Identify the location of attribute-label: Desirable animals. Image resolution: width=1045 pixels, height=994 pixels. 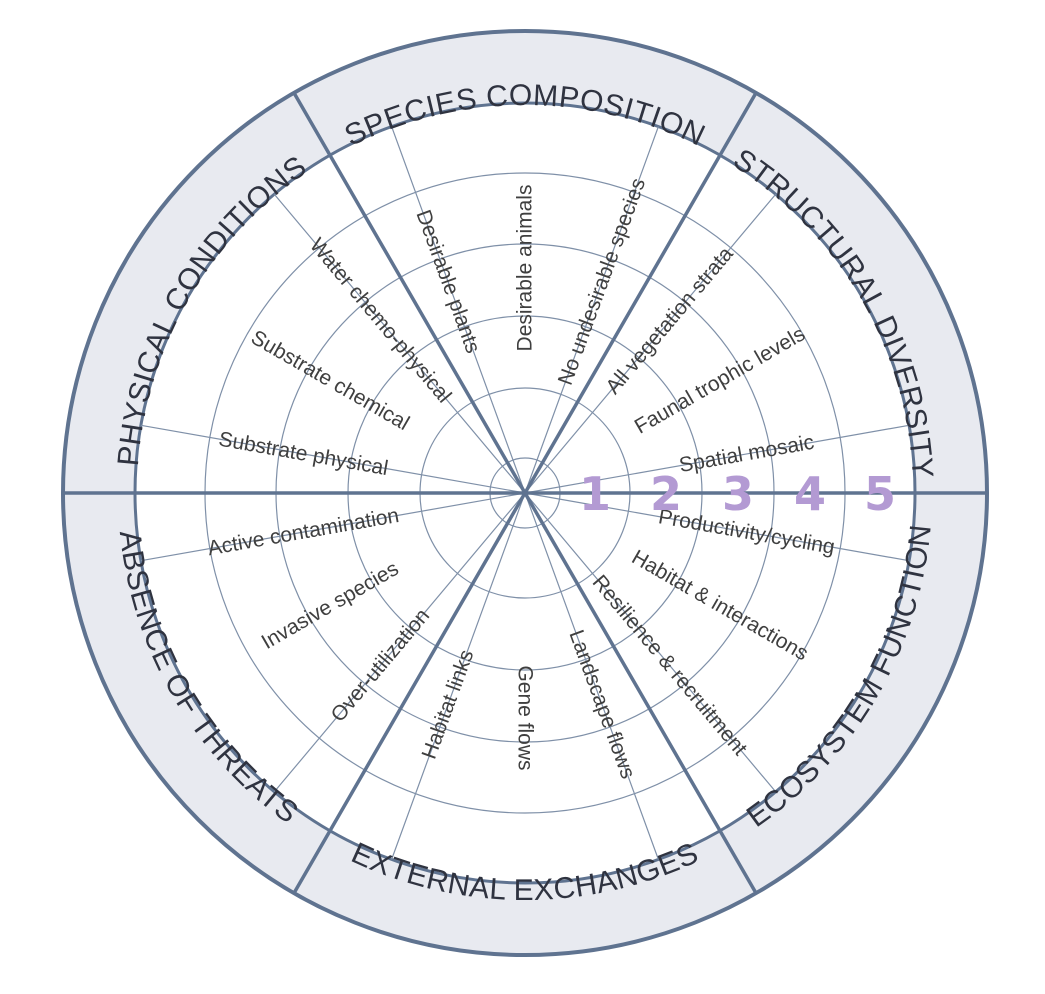
(525, 268).